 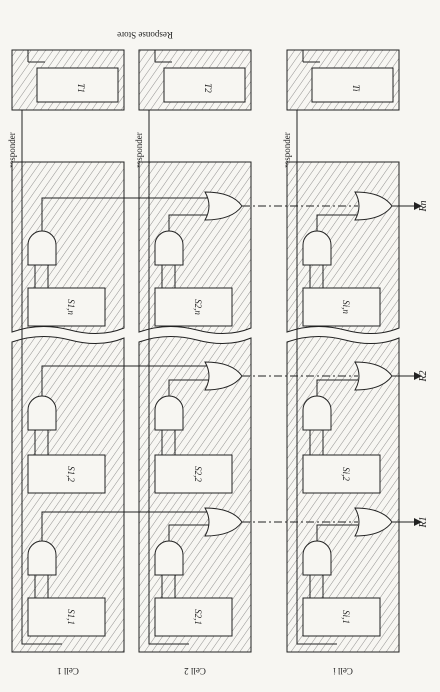 I want to click on register-ti, so click(x=352, y=85).